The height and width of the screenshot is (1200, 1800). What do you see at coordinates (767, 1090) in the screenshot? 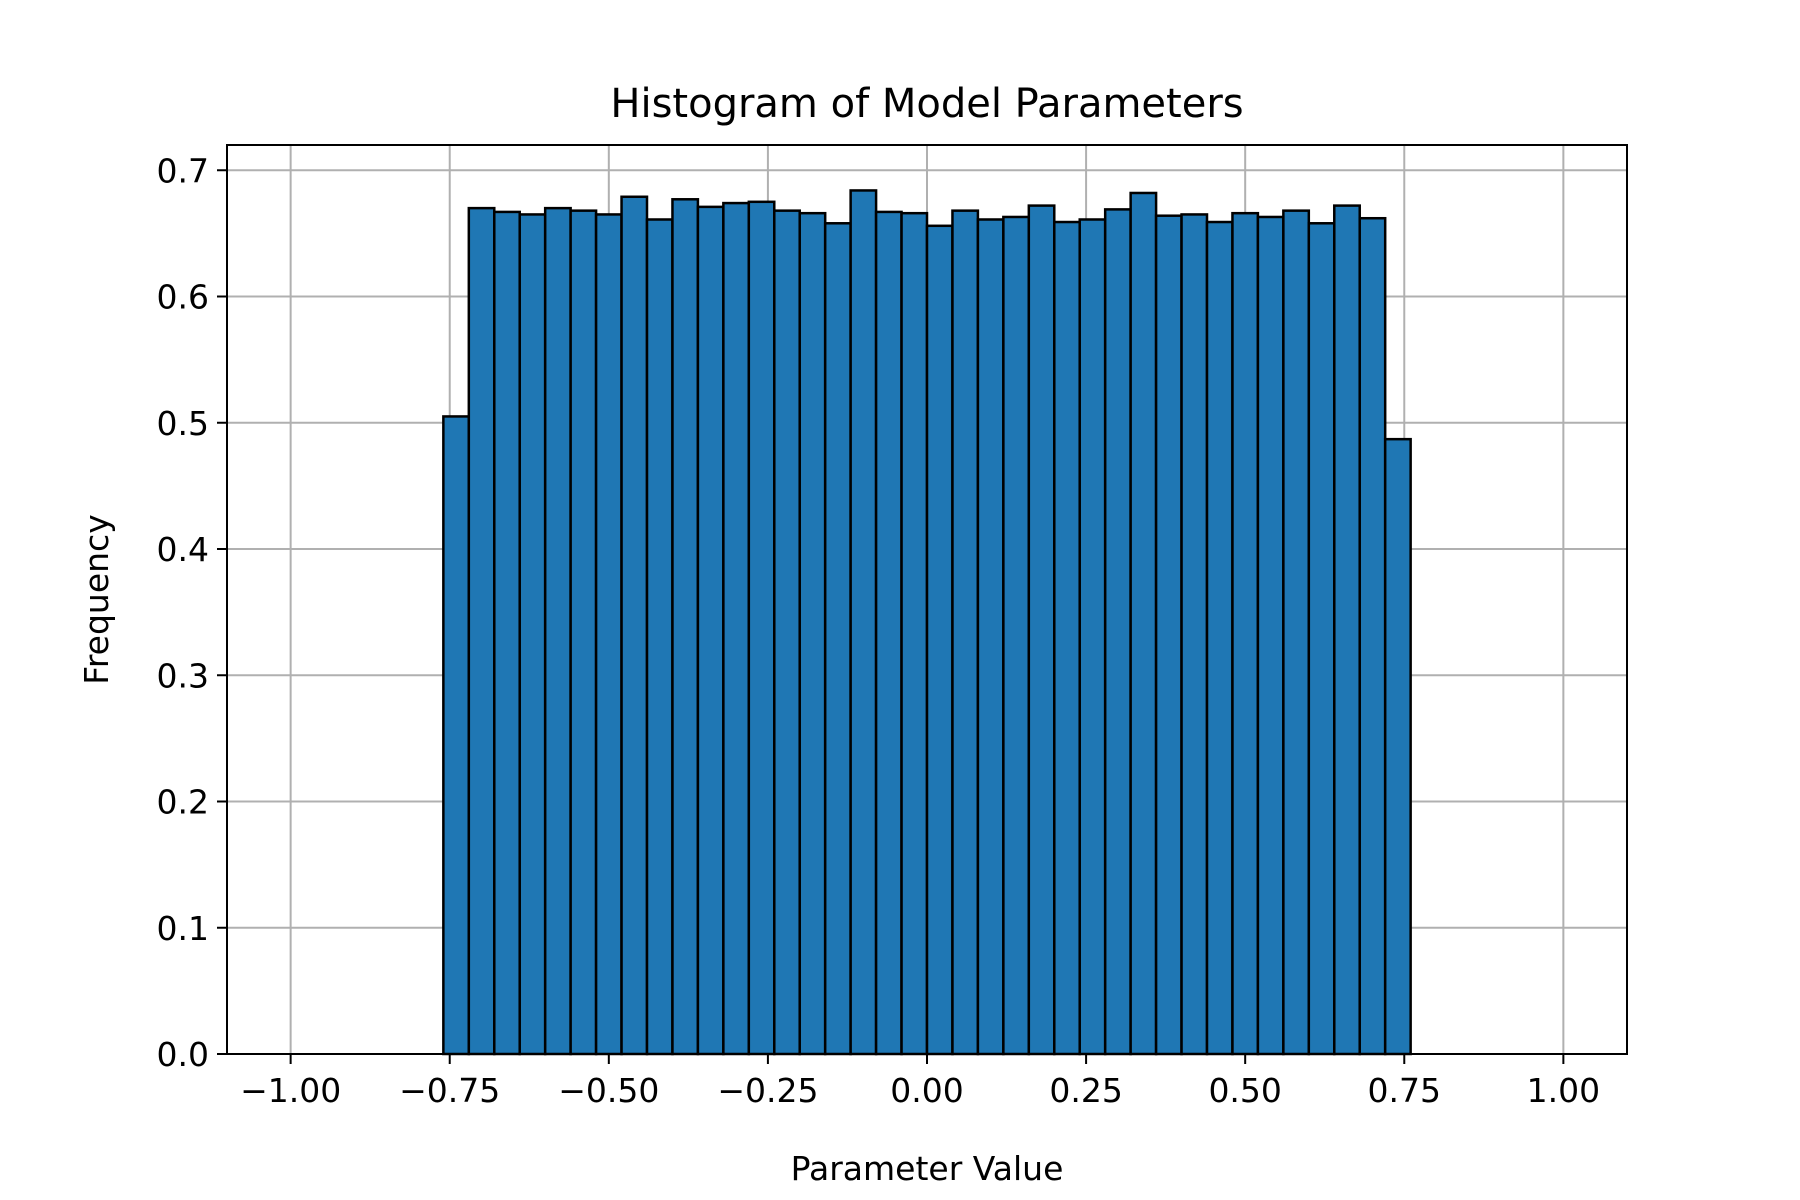
I see `x-tick-label: −0.25` at bounding box center [767, 1090].